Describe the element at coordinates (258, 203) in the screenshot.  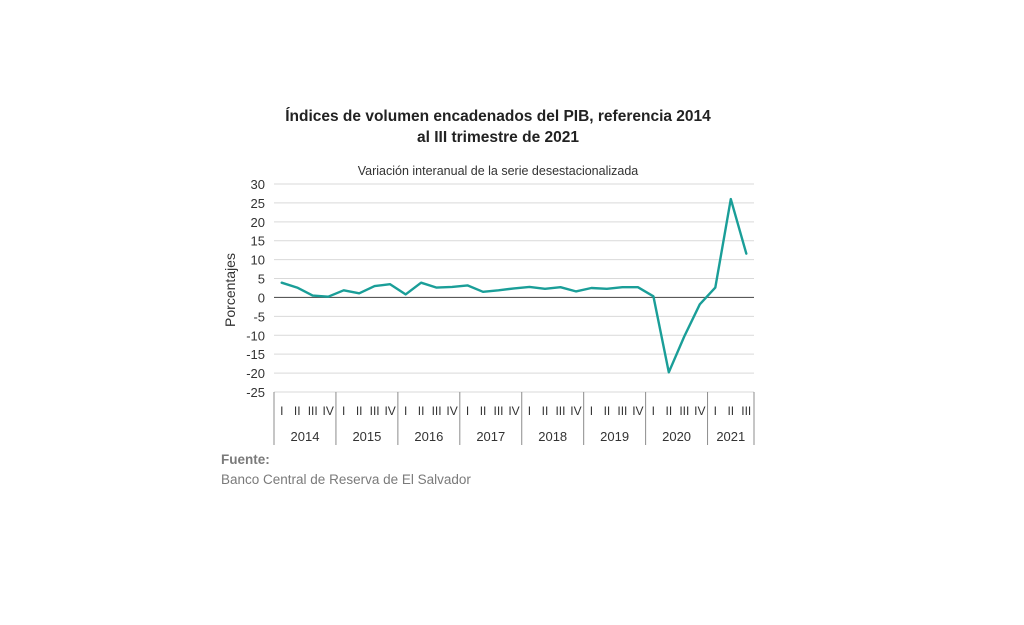
I see `y-tick-label: 25` at that location.